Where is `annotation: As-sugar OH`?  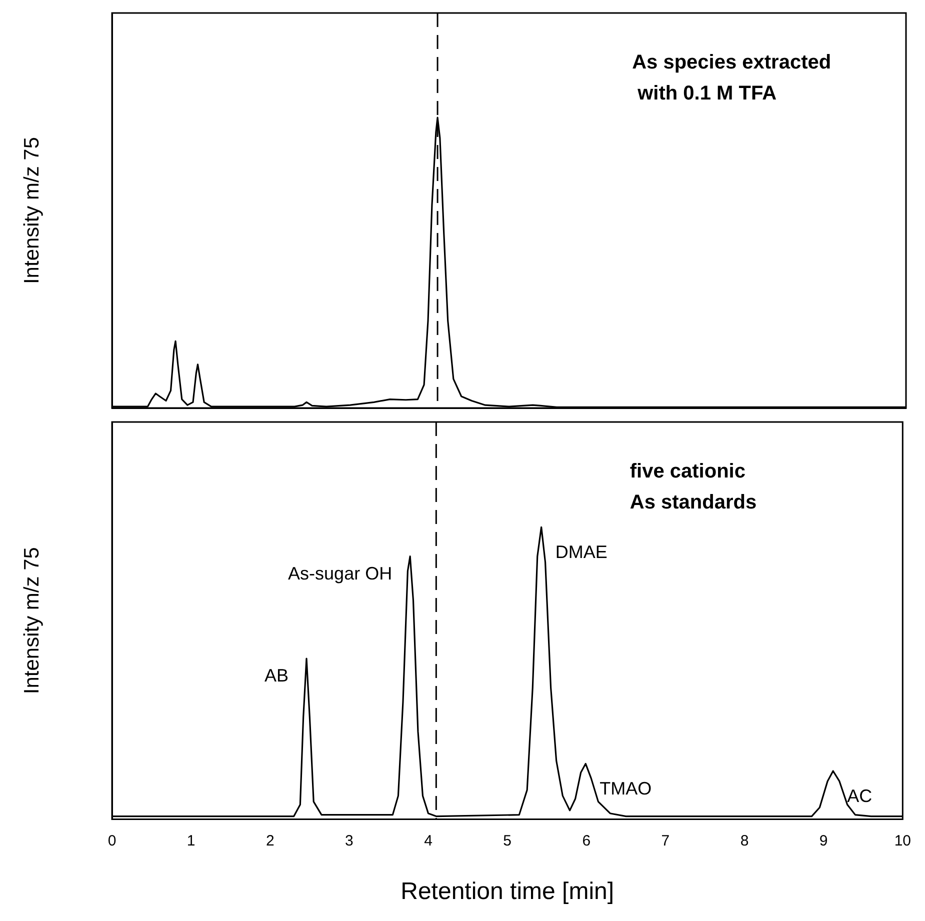
annotation: As-sugar OH is located at coordinates (340, 573).